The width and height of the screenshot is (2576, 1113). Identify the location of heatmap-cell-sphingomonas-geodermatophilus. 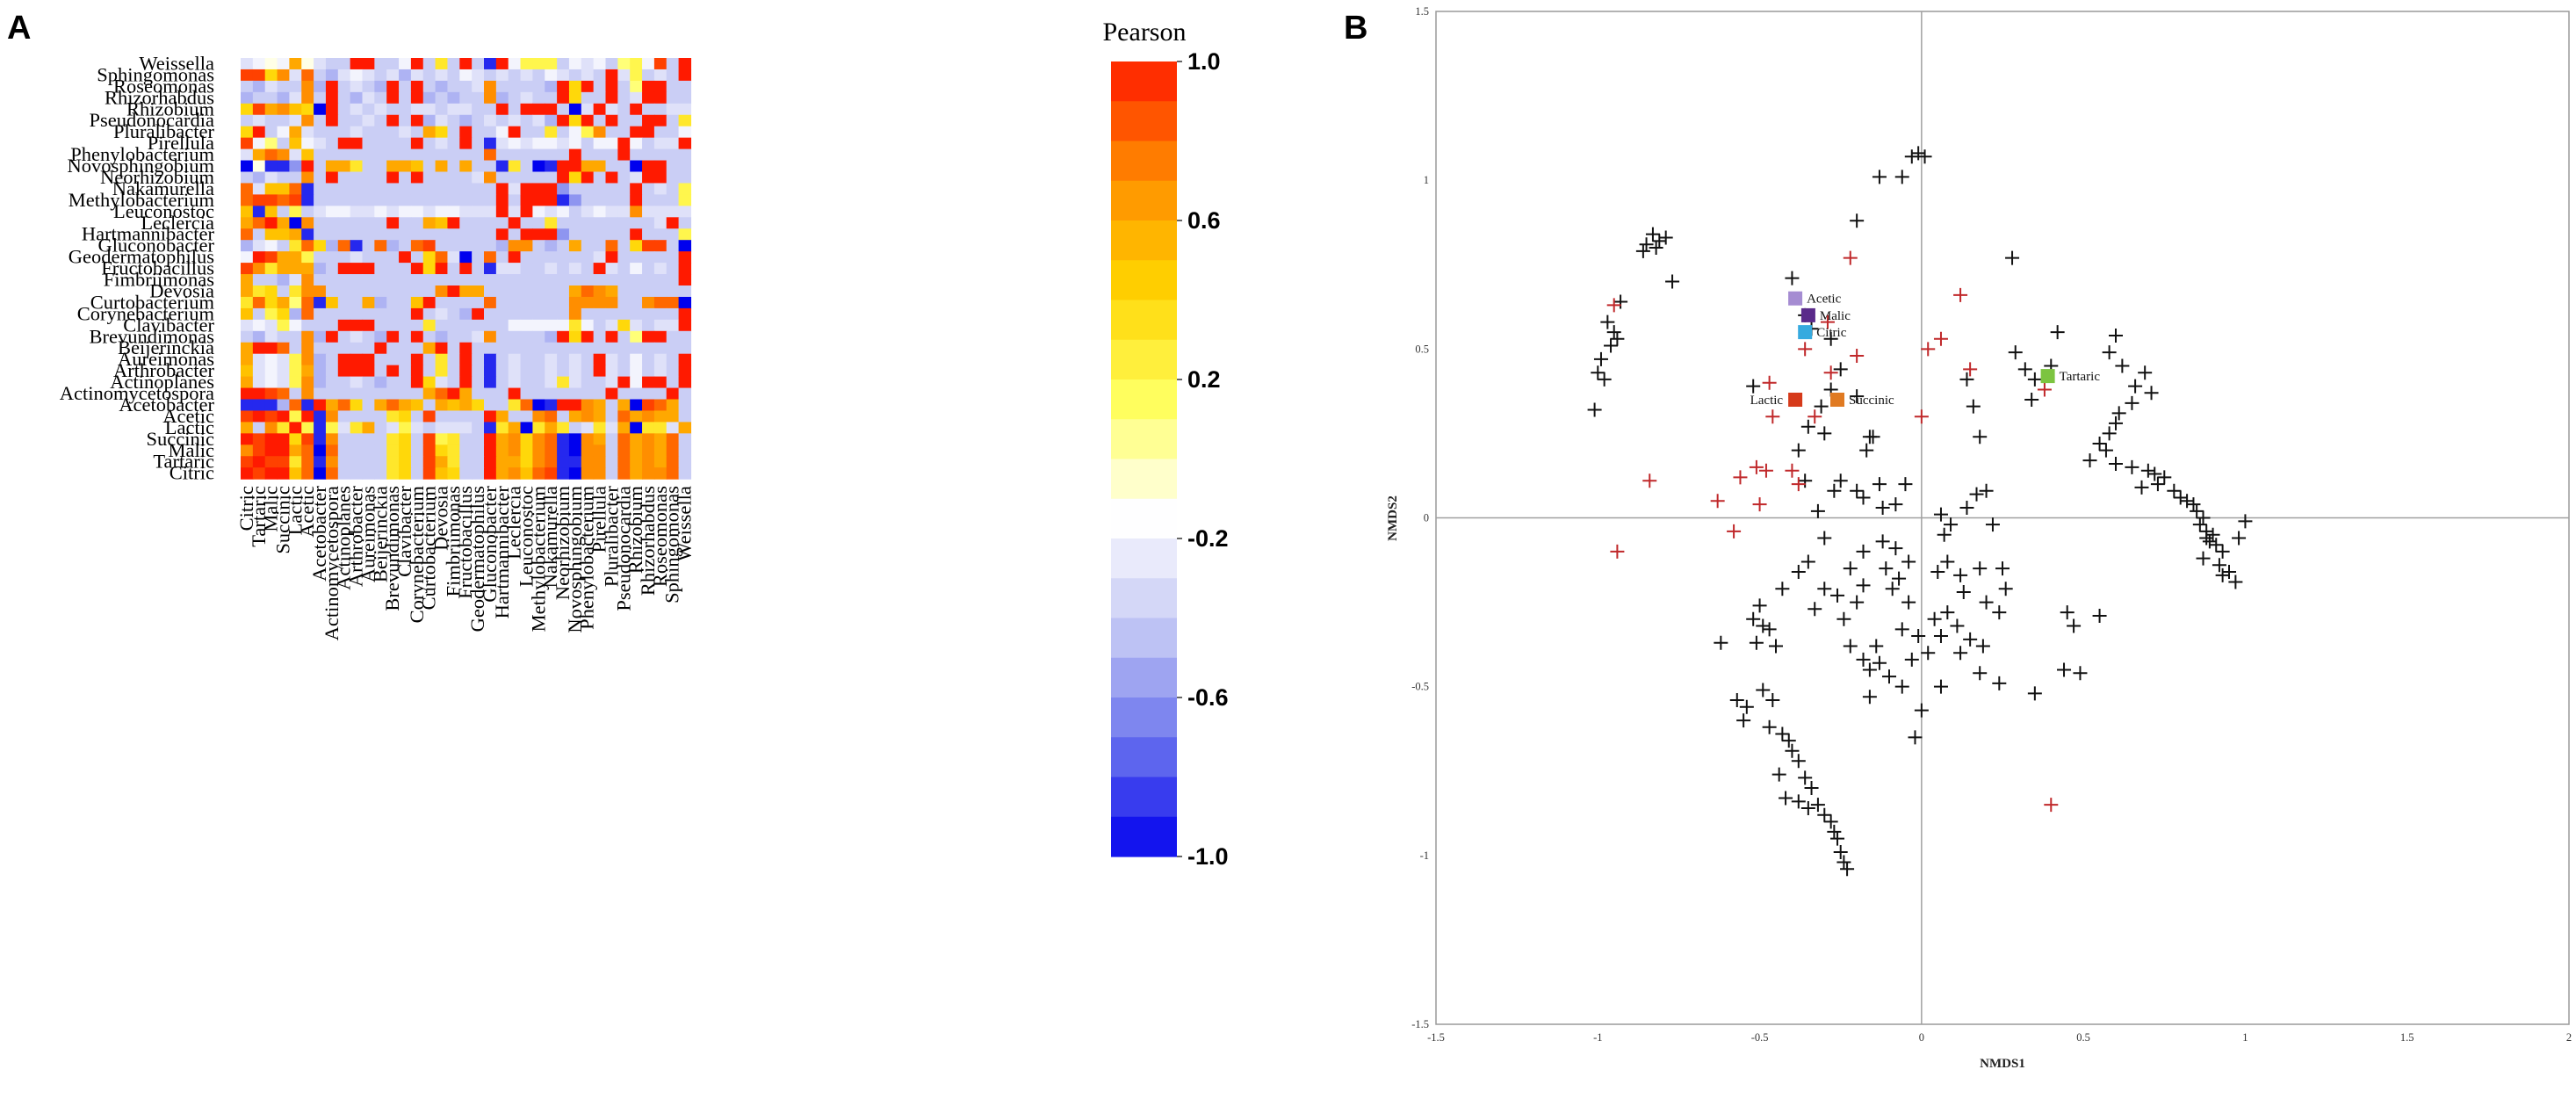
(478, 75).